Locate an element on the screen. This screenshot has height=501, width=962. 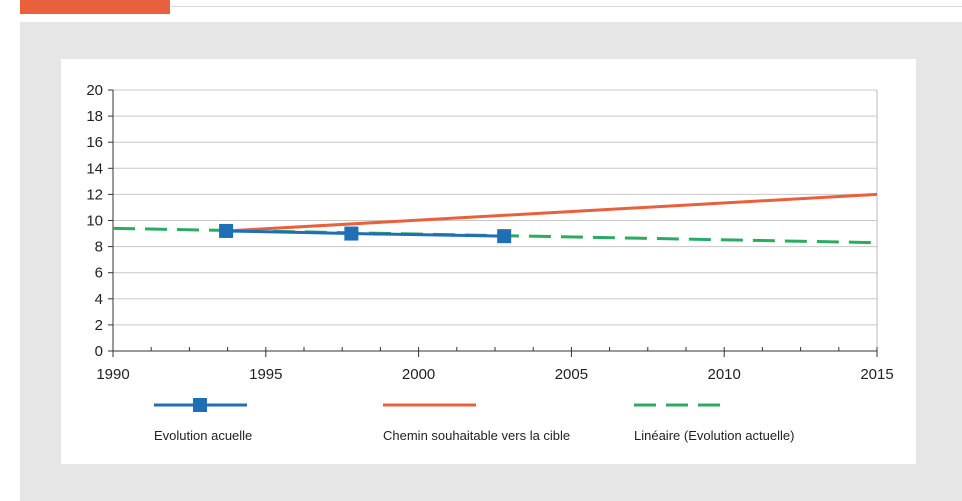
y-tick-label: 12 is located at coordinates (94, 194).